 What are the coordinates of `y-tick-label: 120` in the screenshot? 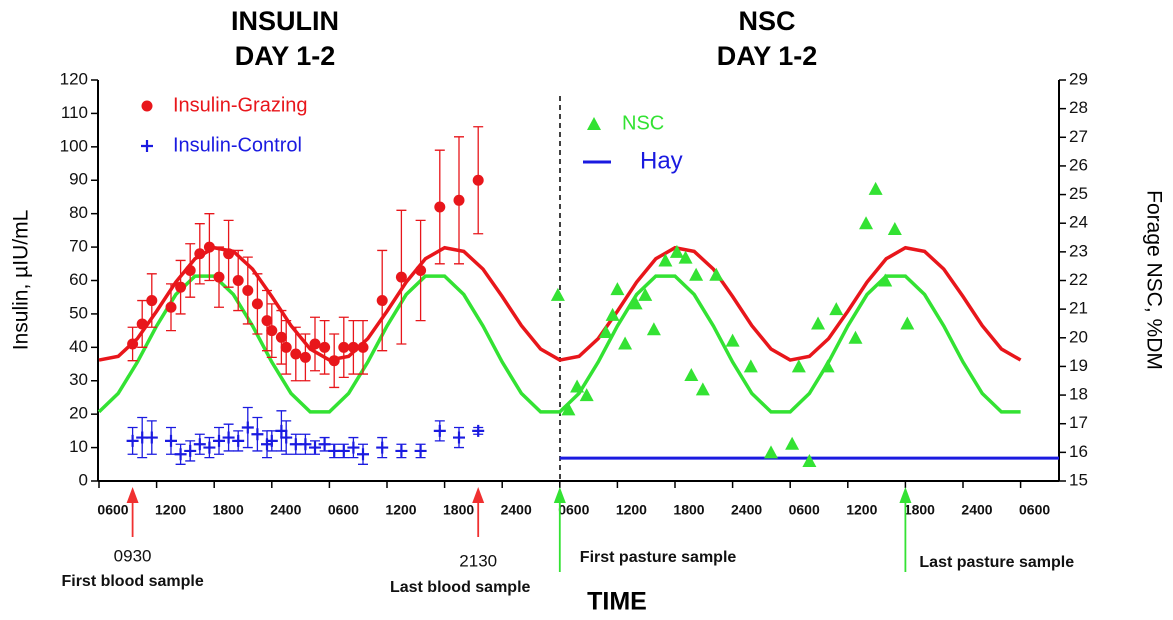 It's located at (74, 78).